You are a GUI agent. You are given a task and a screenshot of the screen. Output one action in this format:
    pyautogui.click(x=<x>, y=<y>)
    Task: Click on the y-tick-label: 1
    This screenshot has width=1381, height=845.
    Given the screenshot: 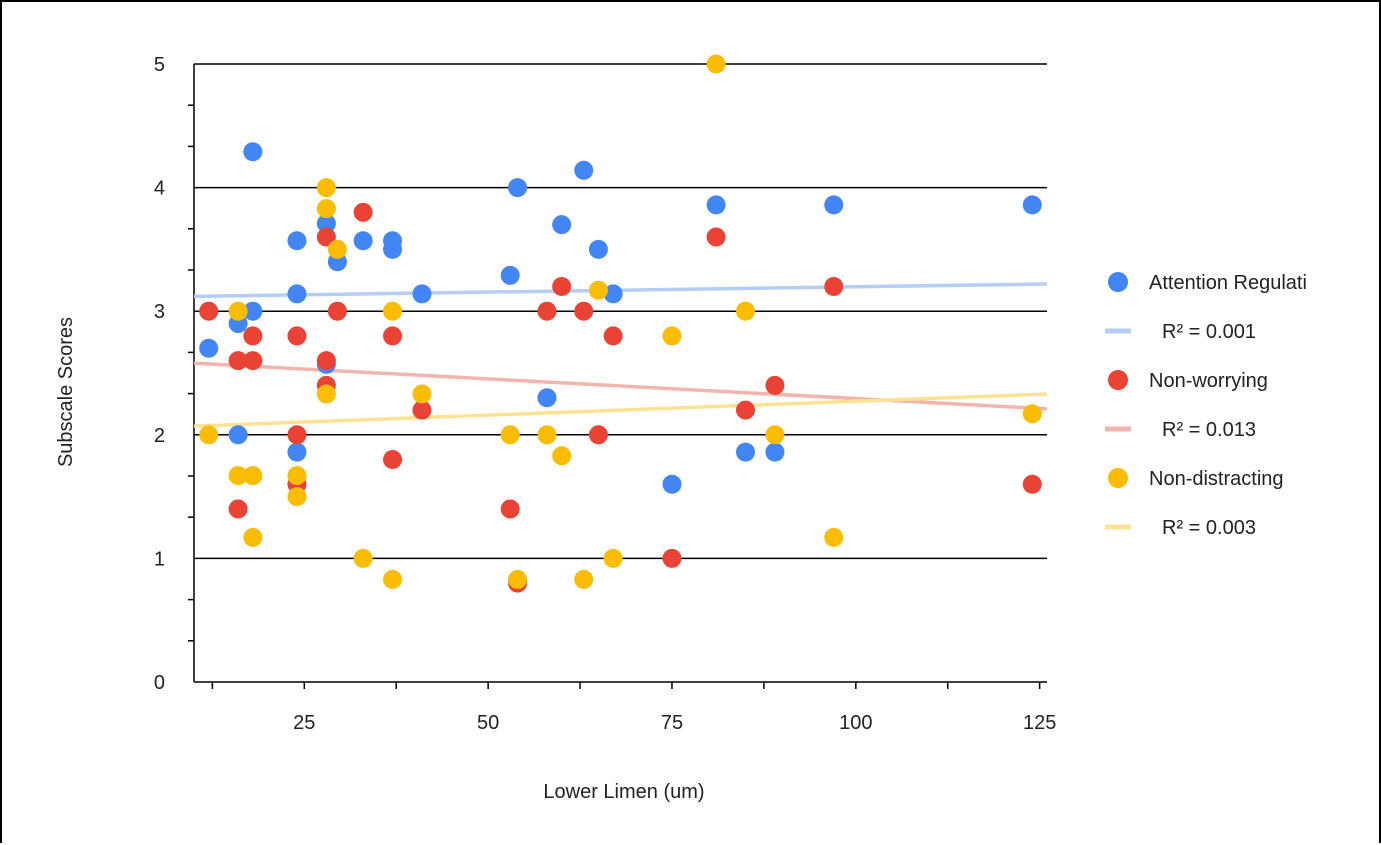 What is the action you would take?
    pyautogui.click(x=159, y=559)
    